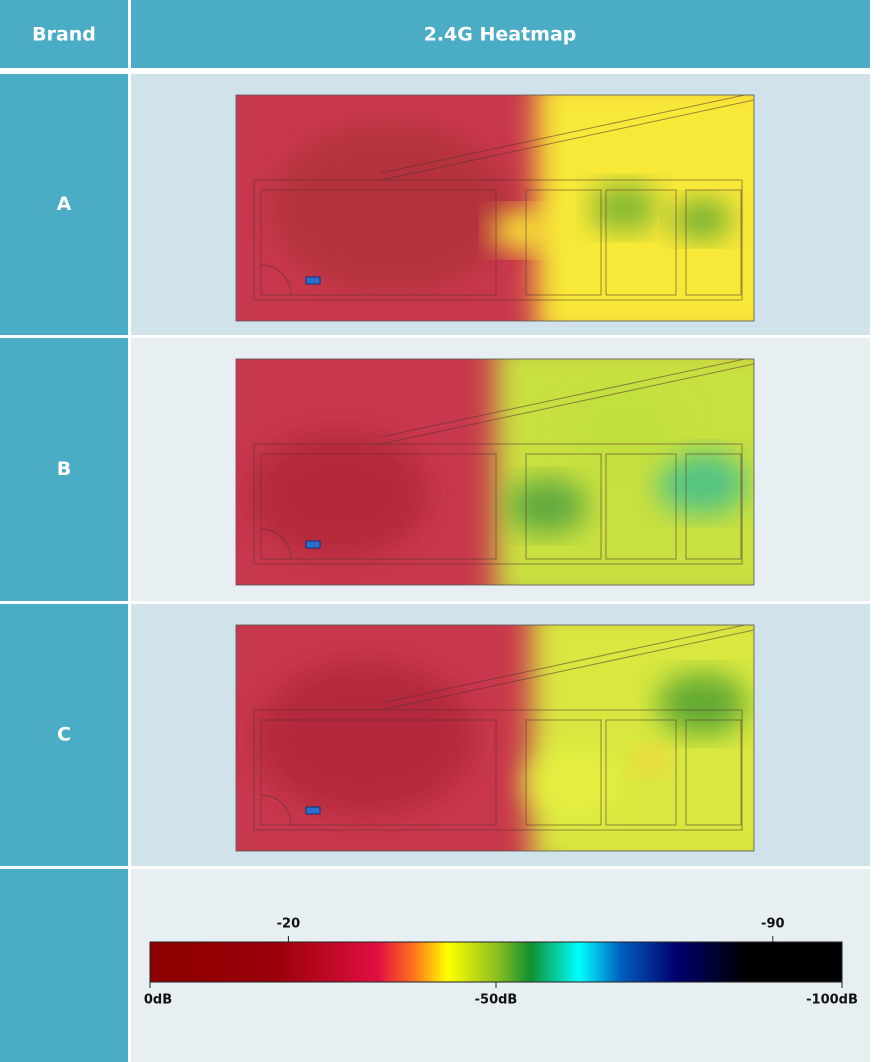  Describe the element at coordinates (496, 1000) in the screenshot. I see `scale-label: -50dB` at that location.